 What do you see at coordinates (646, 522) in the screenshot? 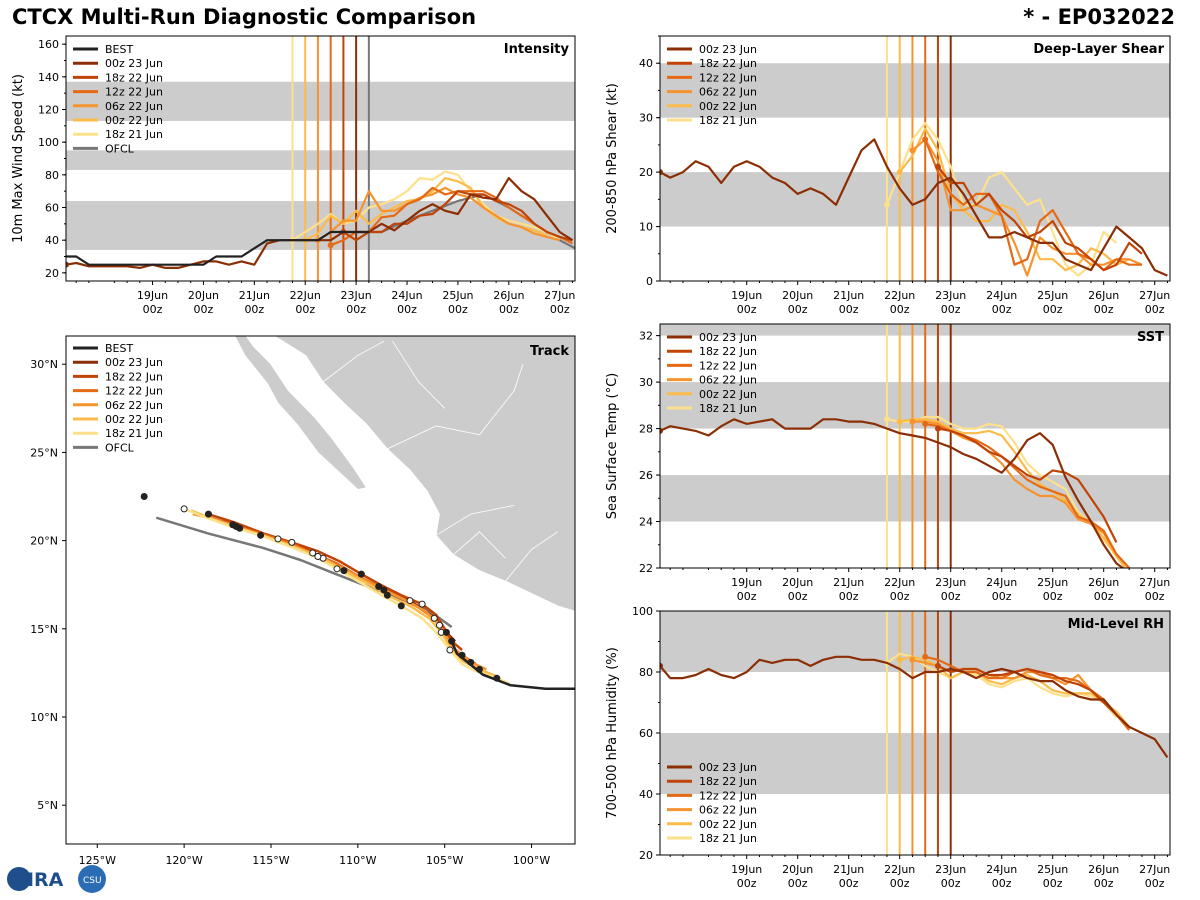
I see `y-tick-label: 24` at bounding box center [646, 522].